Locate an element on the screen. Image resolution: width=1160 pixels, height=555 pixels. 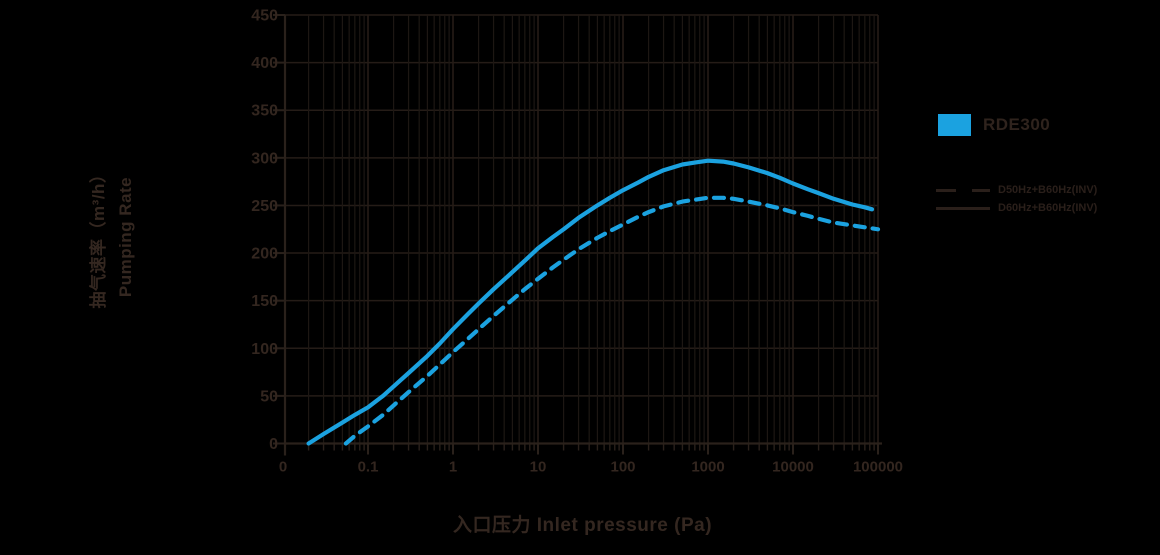
legend-model-label: RDE300 is located at coordinates (1017, 124).